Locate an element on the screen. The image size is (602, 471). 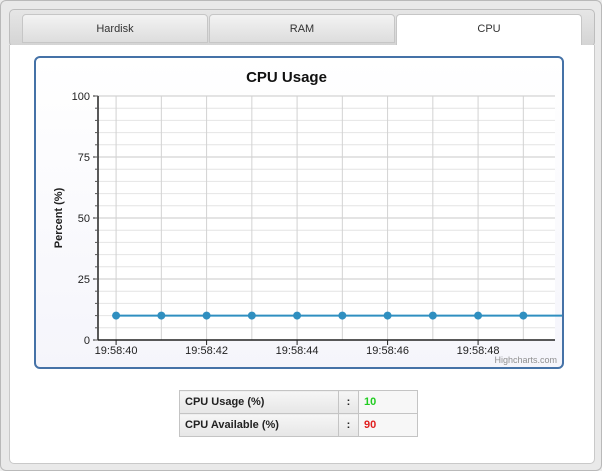
x-tick-label: 19:58:40 is located at coordinates (116, 351).